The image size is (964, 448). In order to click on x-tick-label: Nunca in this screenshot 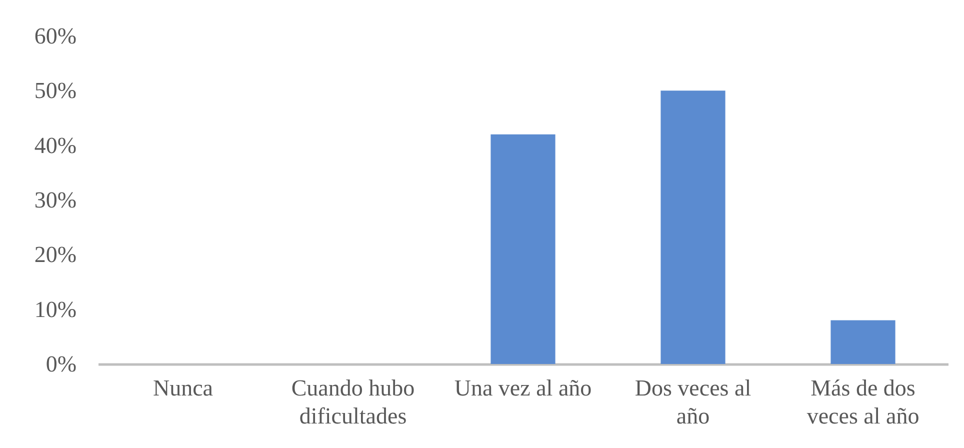, I will do `click(183, 388)`.